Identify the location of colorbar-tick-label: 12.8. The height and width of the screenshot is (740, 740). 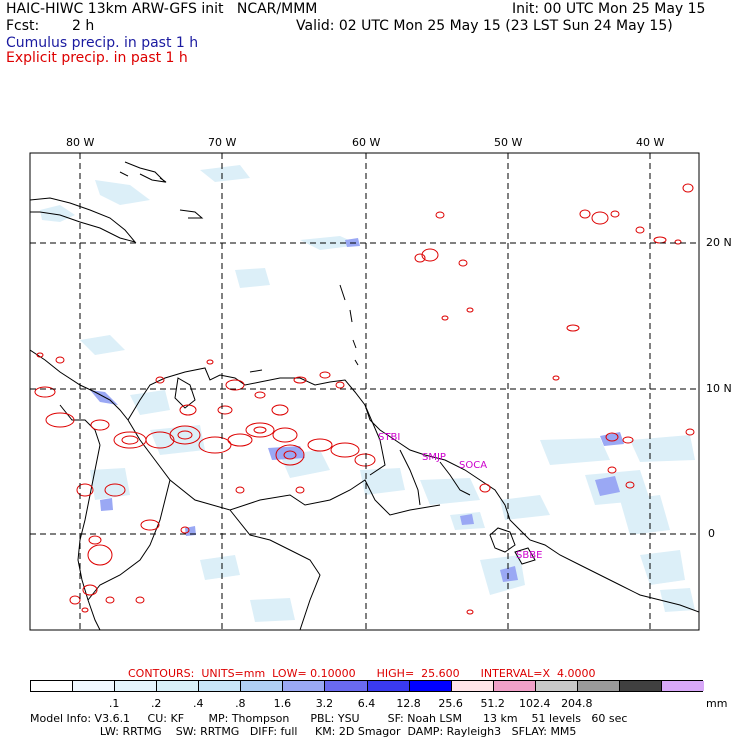
(408, 703).